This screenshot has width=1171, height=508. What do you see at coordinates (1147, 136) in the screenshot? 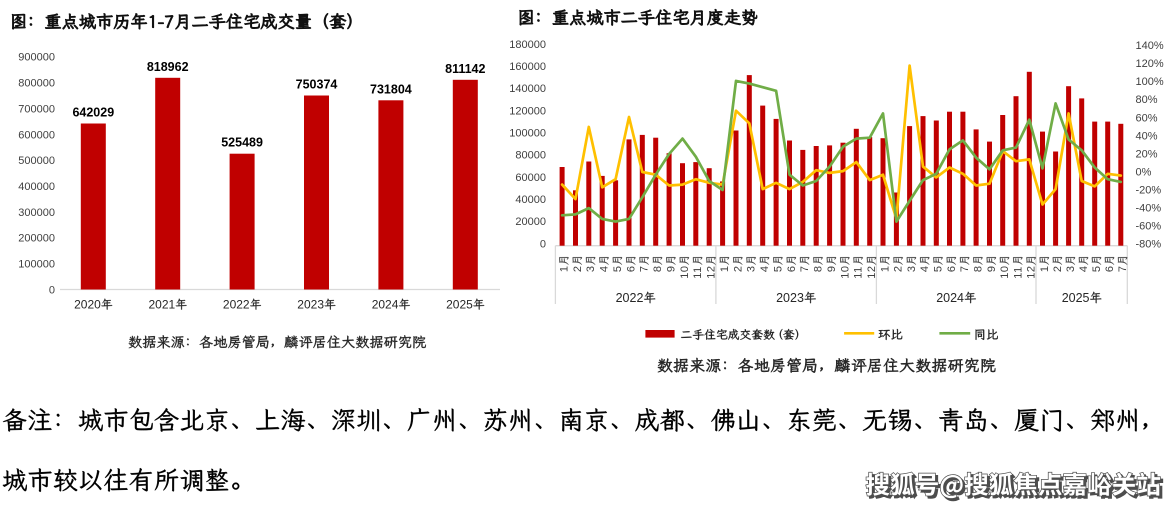
I see `svg-text: 40%` at bounding box center [1147, 136].